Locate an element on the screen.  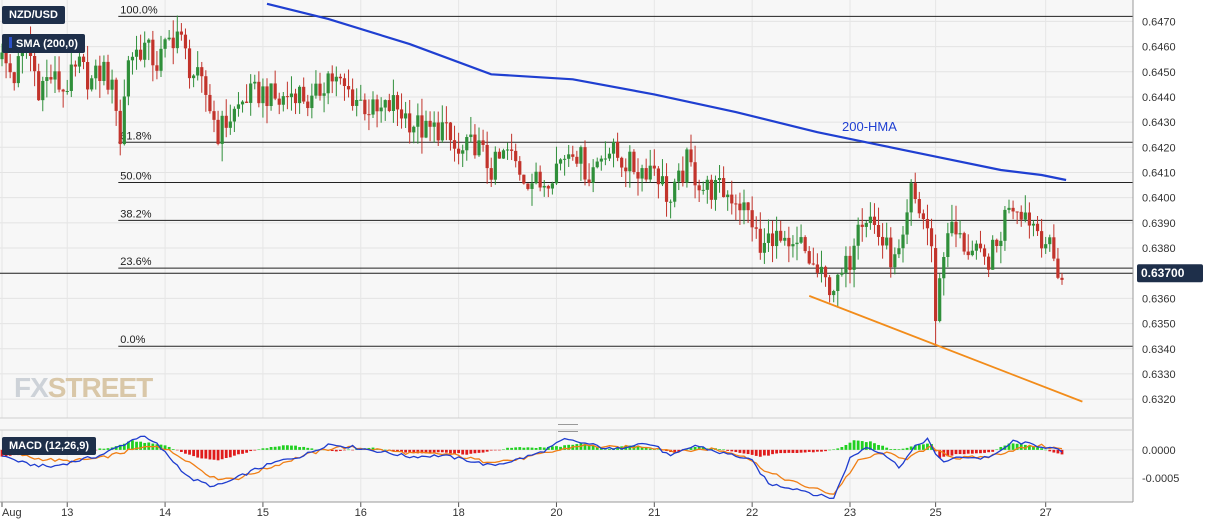
macd-label-text: MACD (12,26,9) is located at coordinates (49, 446).